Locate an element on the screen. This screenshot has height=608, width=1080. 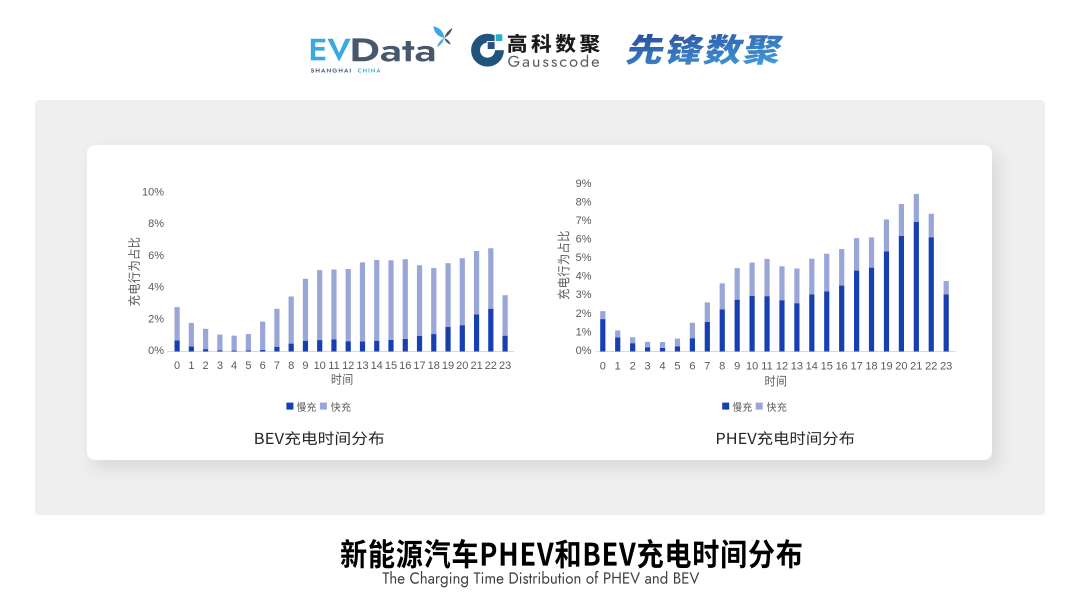
svg-text: 1% is located at coordinates (584, 332).